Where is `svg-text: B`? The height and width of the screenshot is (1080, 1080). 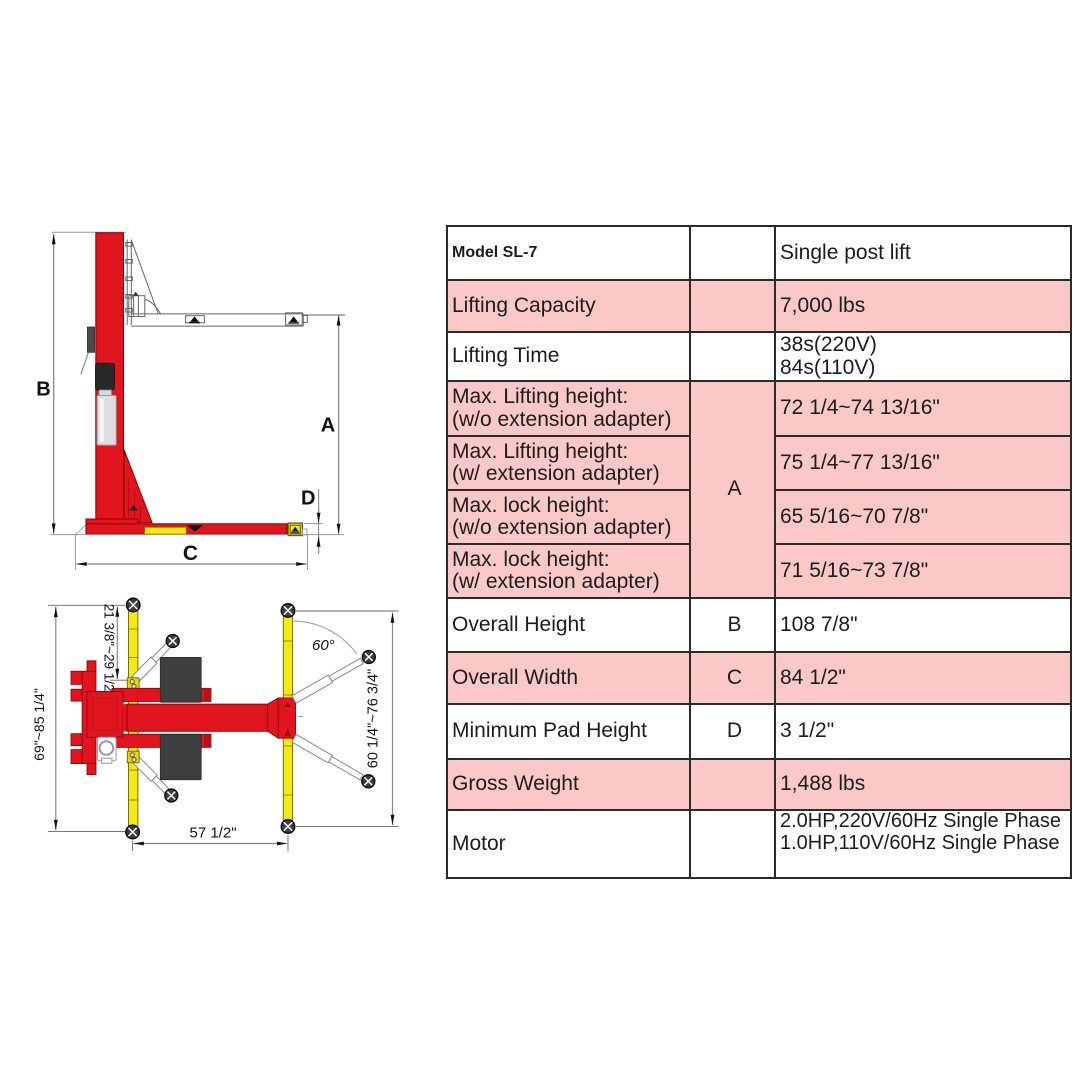 svg-text: B is located at coordinates (43, 390).